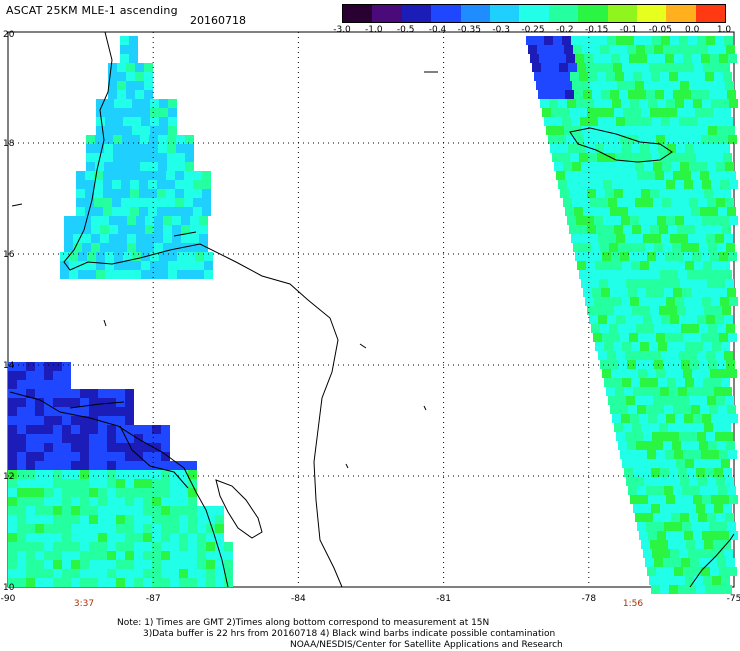 The height and width of the screenshot is (651, 740). Describe the element at coordinates (597, 30) in the screenshot. I see `colorbar-label: -0.15` at that location.